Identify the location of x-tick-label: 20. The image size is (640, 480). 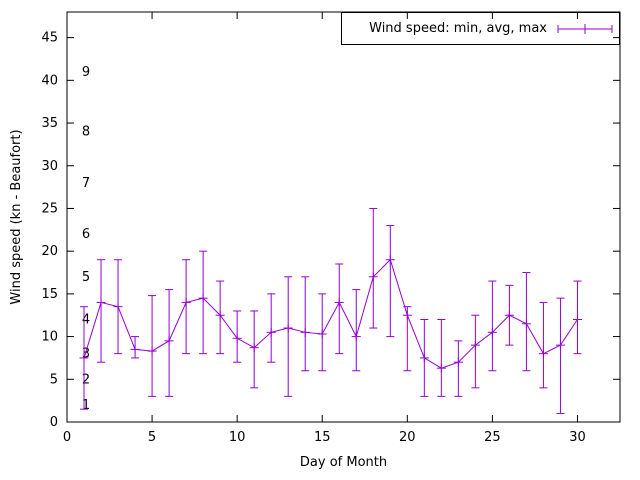
(407, 437).